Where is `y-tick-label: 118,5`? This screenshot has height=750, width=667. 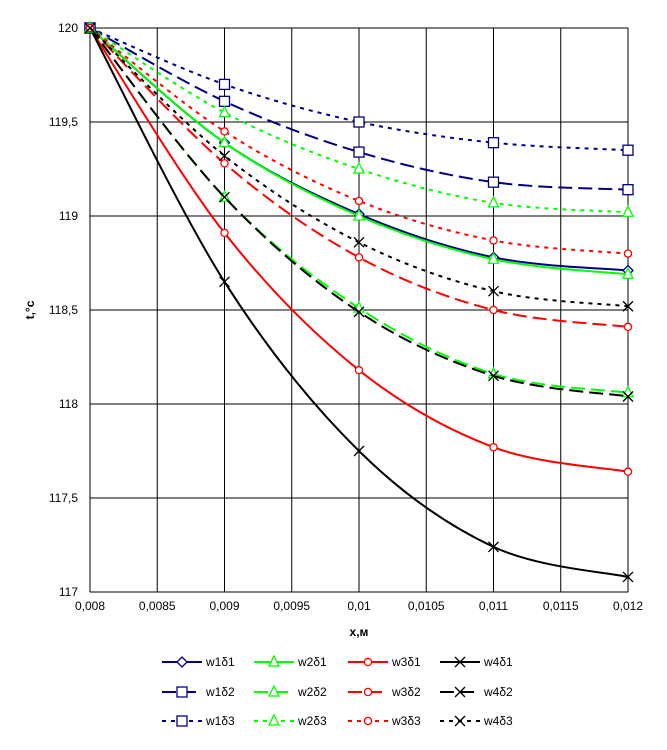
y-tick-label: 118,5 is located at coordinates (63, 310).